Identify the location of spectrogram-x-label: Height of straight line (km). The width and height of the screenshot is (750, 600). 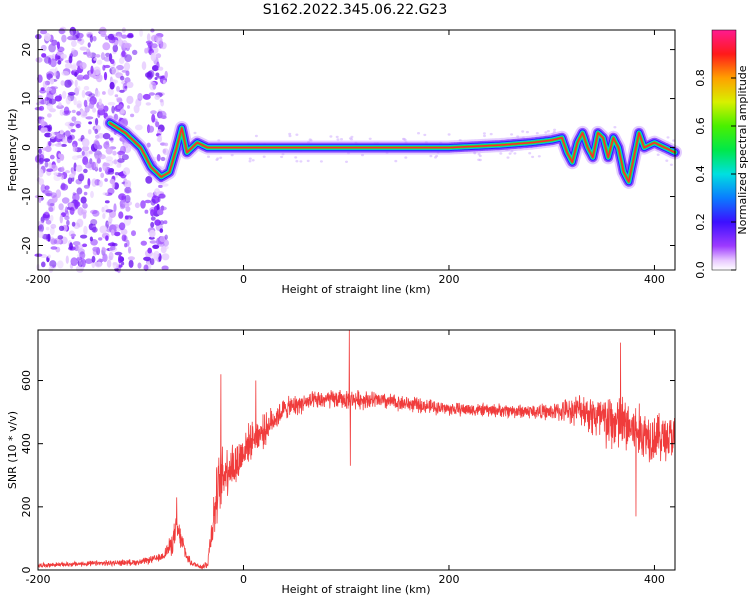
(355, 289).